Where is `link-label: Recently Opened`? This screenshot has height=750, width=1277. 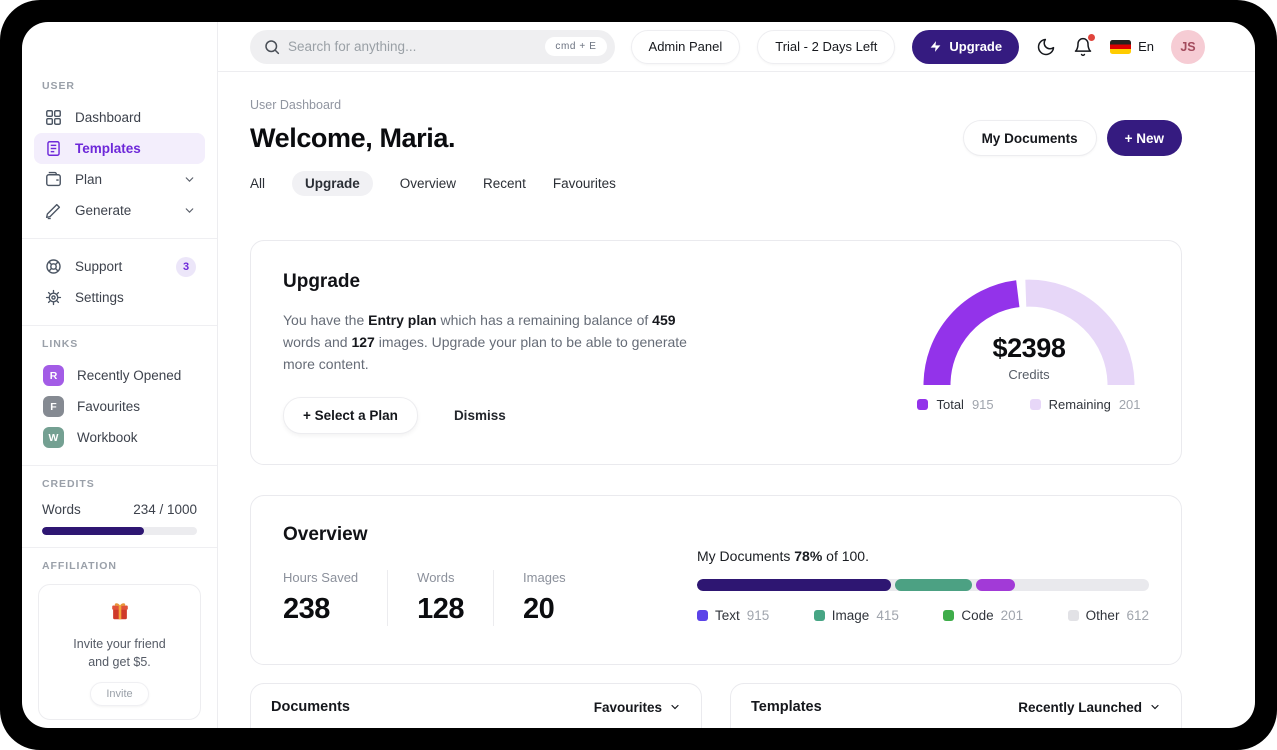 link-label: Recently Opened is located at coordinates (129, 375).